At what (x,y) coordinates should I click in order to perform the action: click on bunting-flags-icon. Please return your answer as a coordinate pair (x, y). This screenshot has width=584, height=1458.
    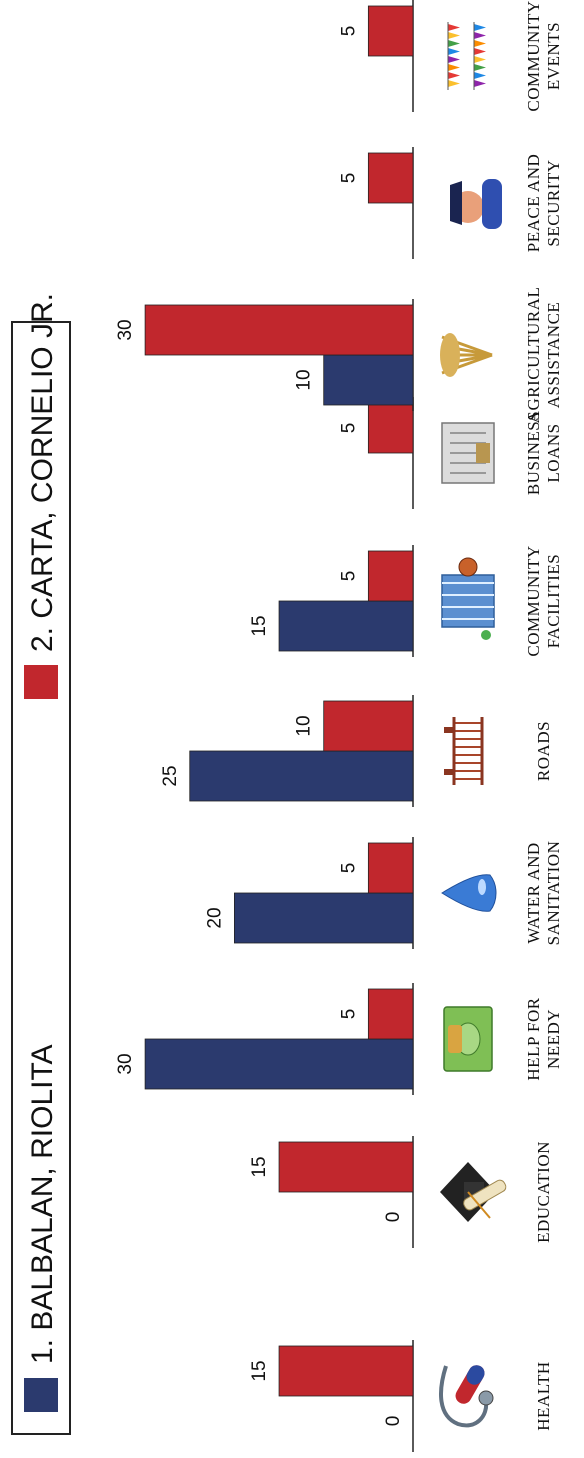
    Looking at the image, I should click on (466, 56).